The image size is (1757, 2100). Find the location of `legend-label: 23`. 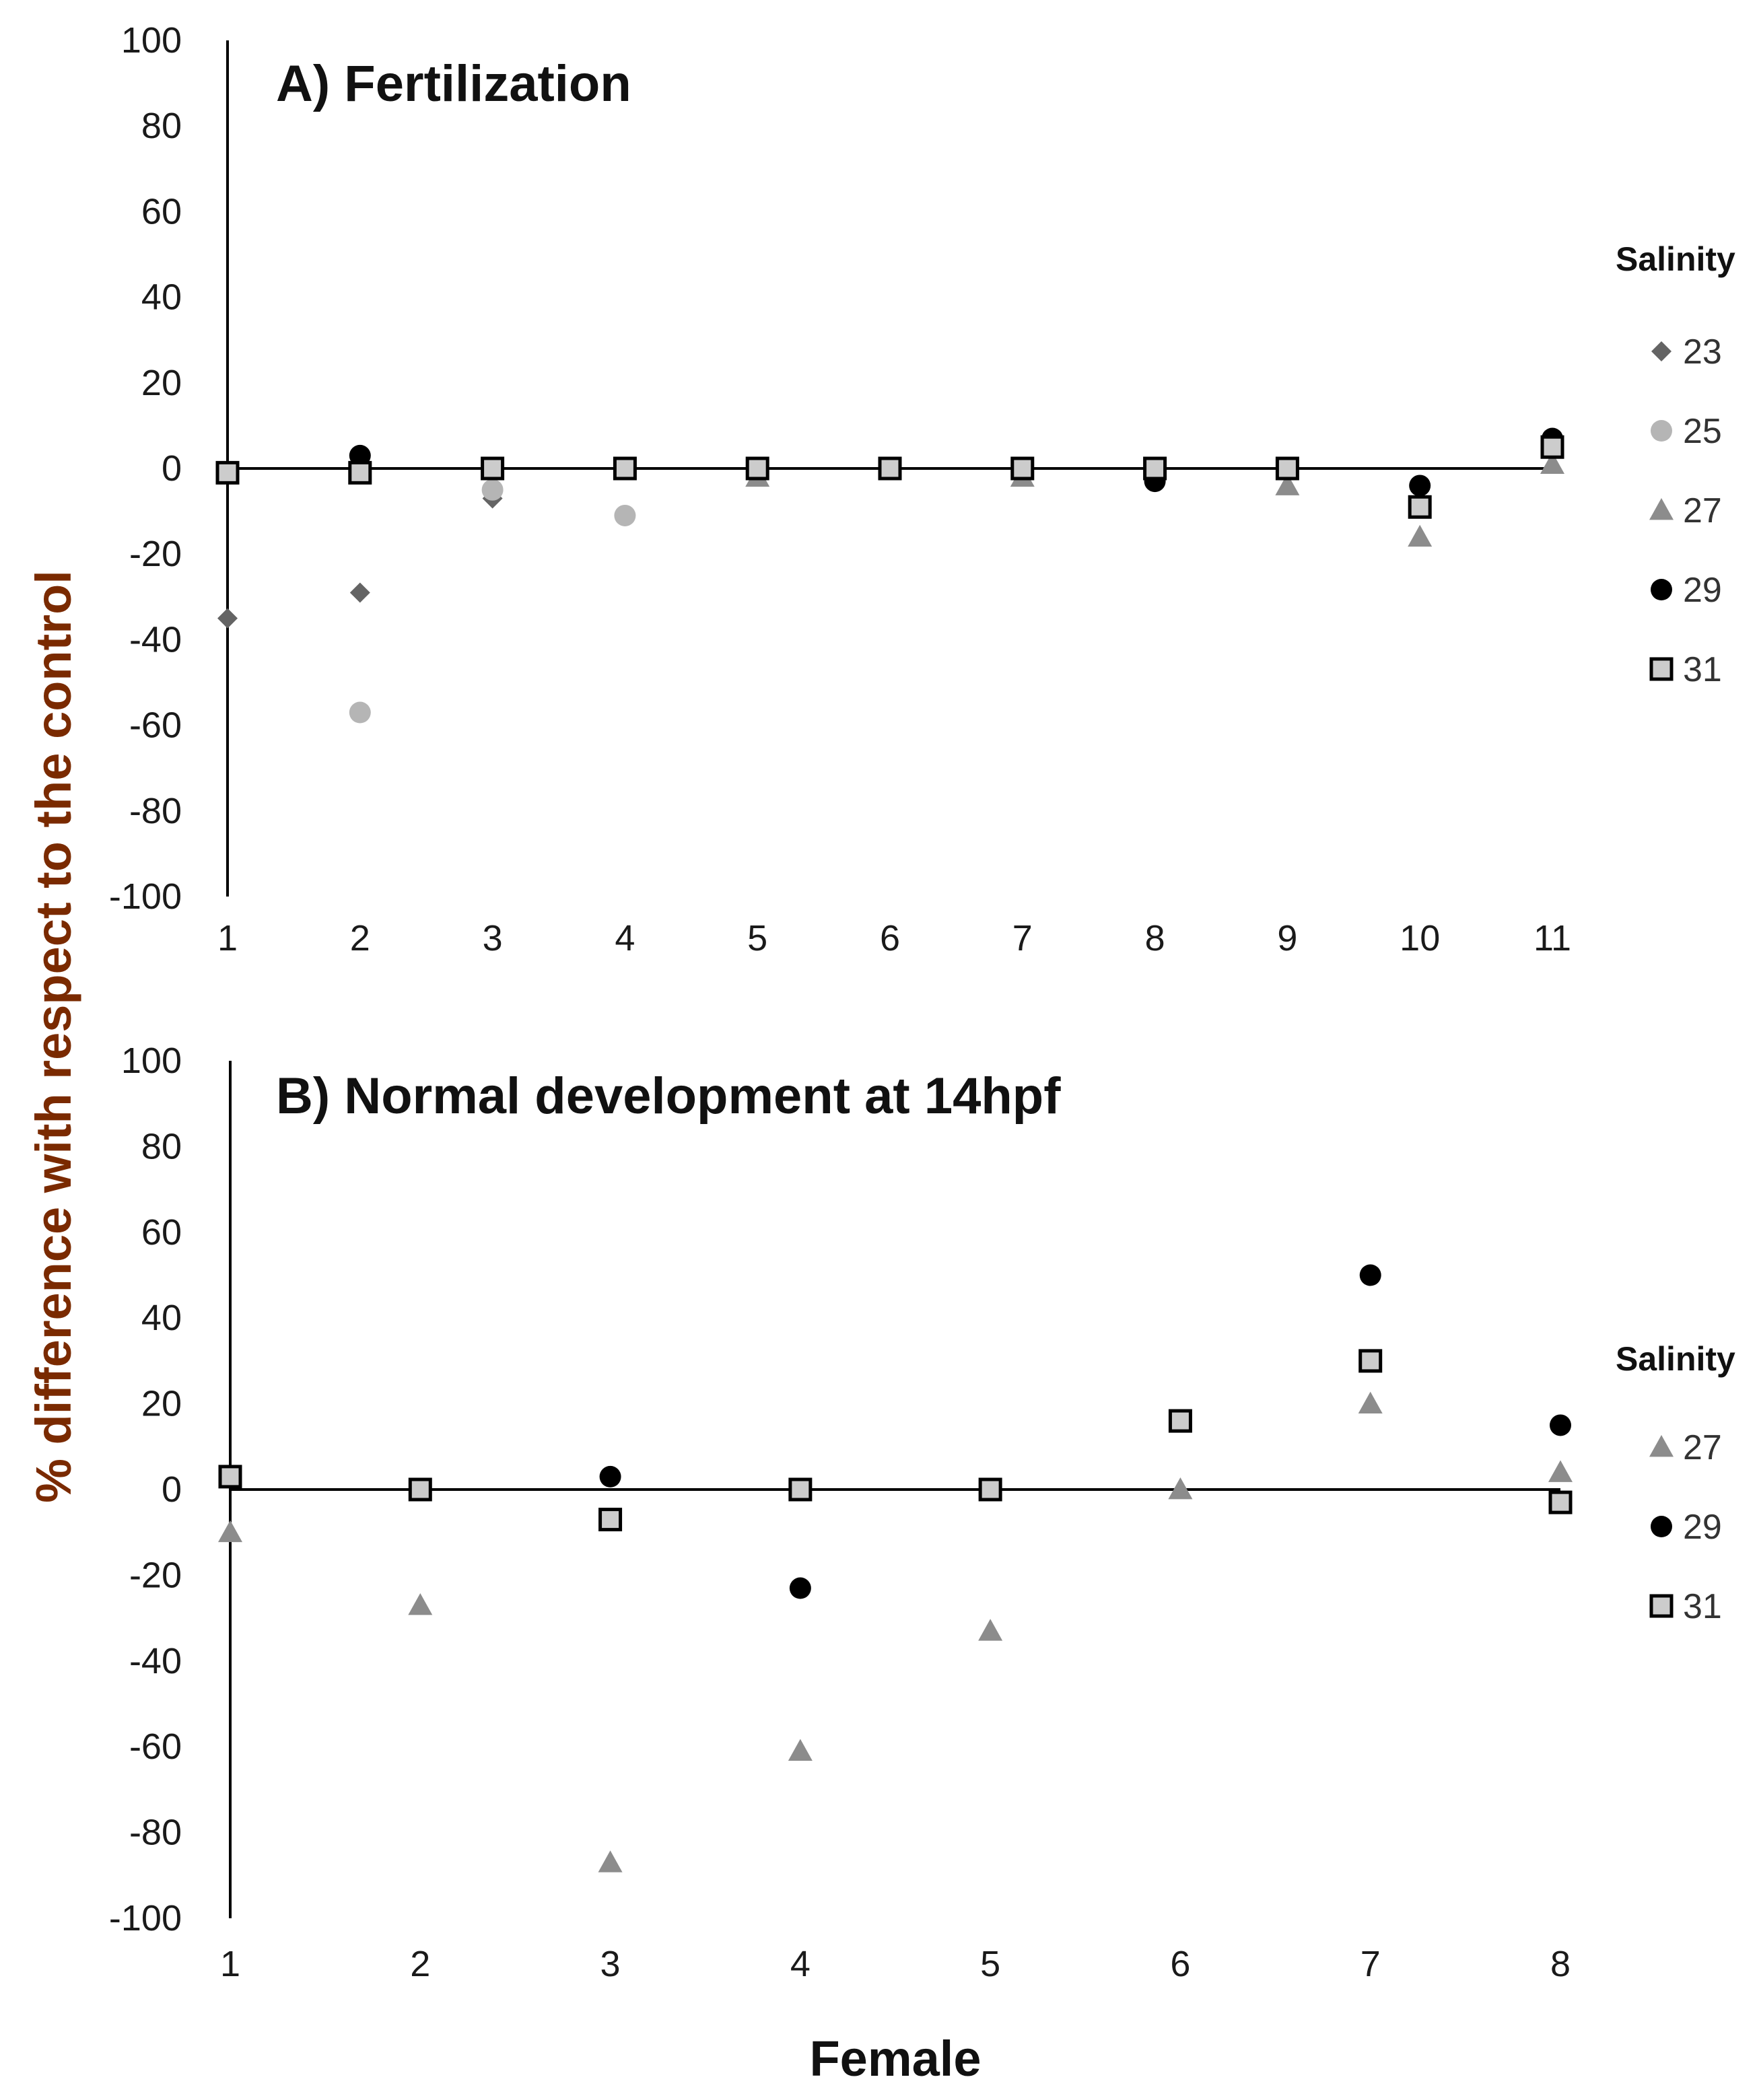

legend-label: 23 is located at coordinates (1702, 352).